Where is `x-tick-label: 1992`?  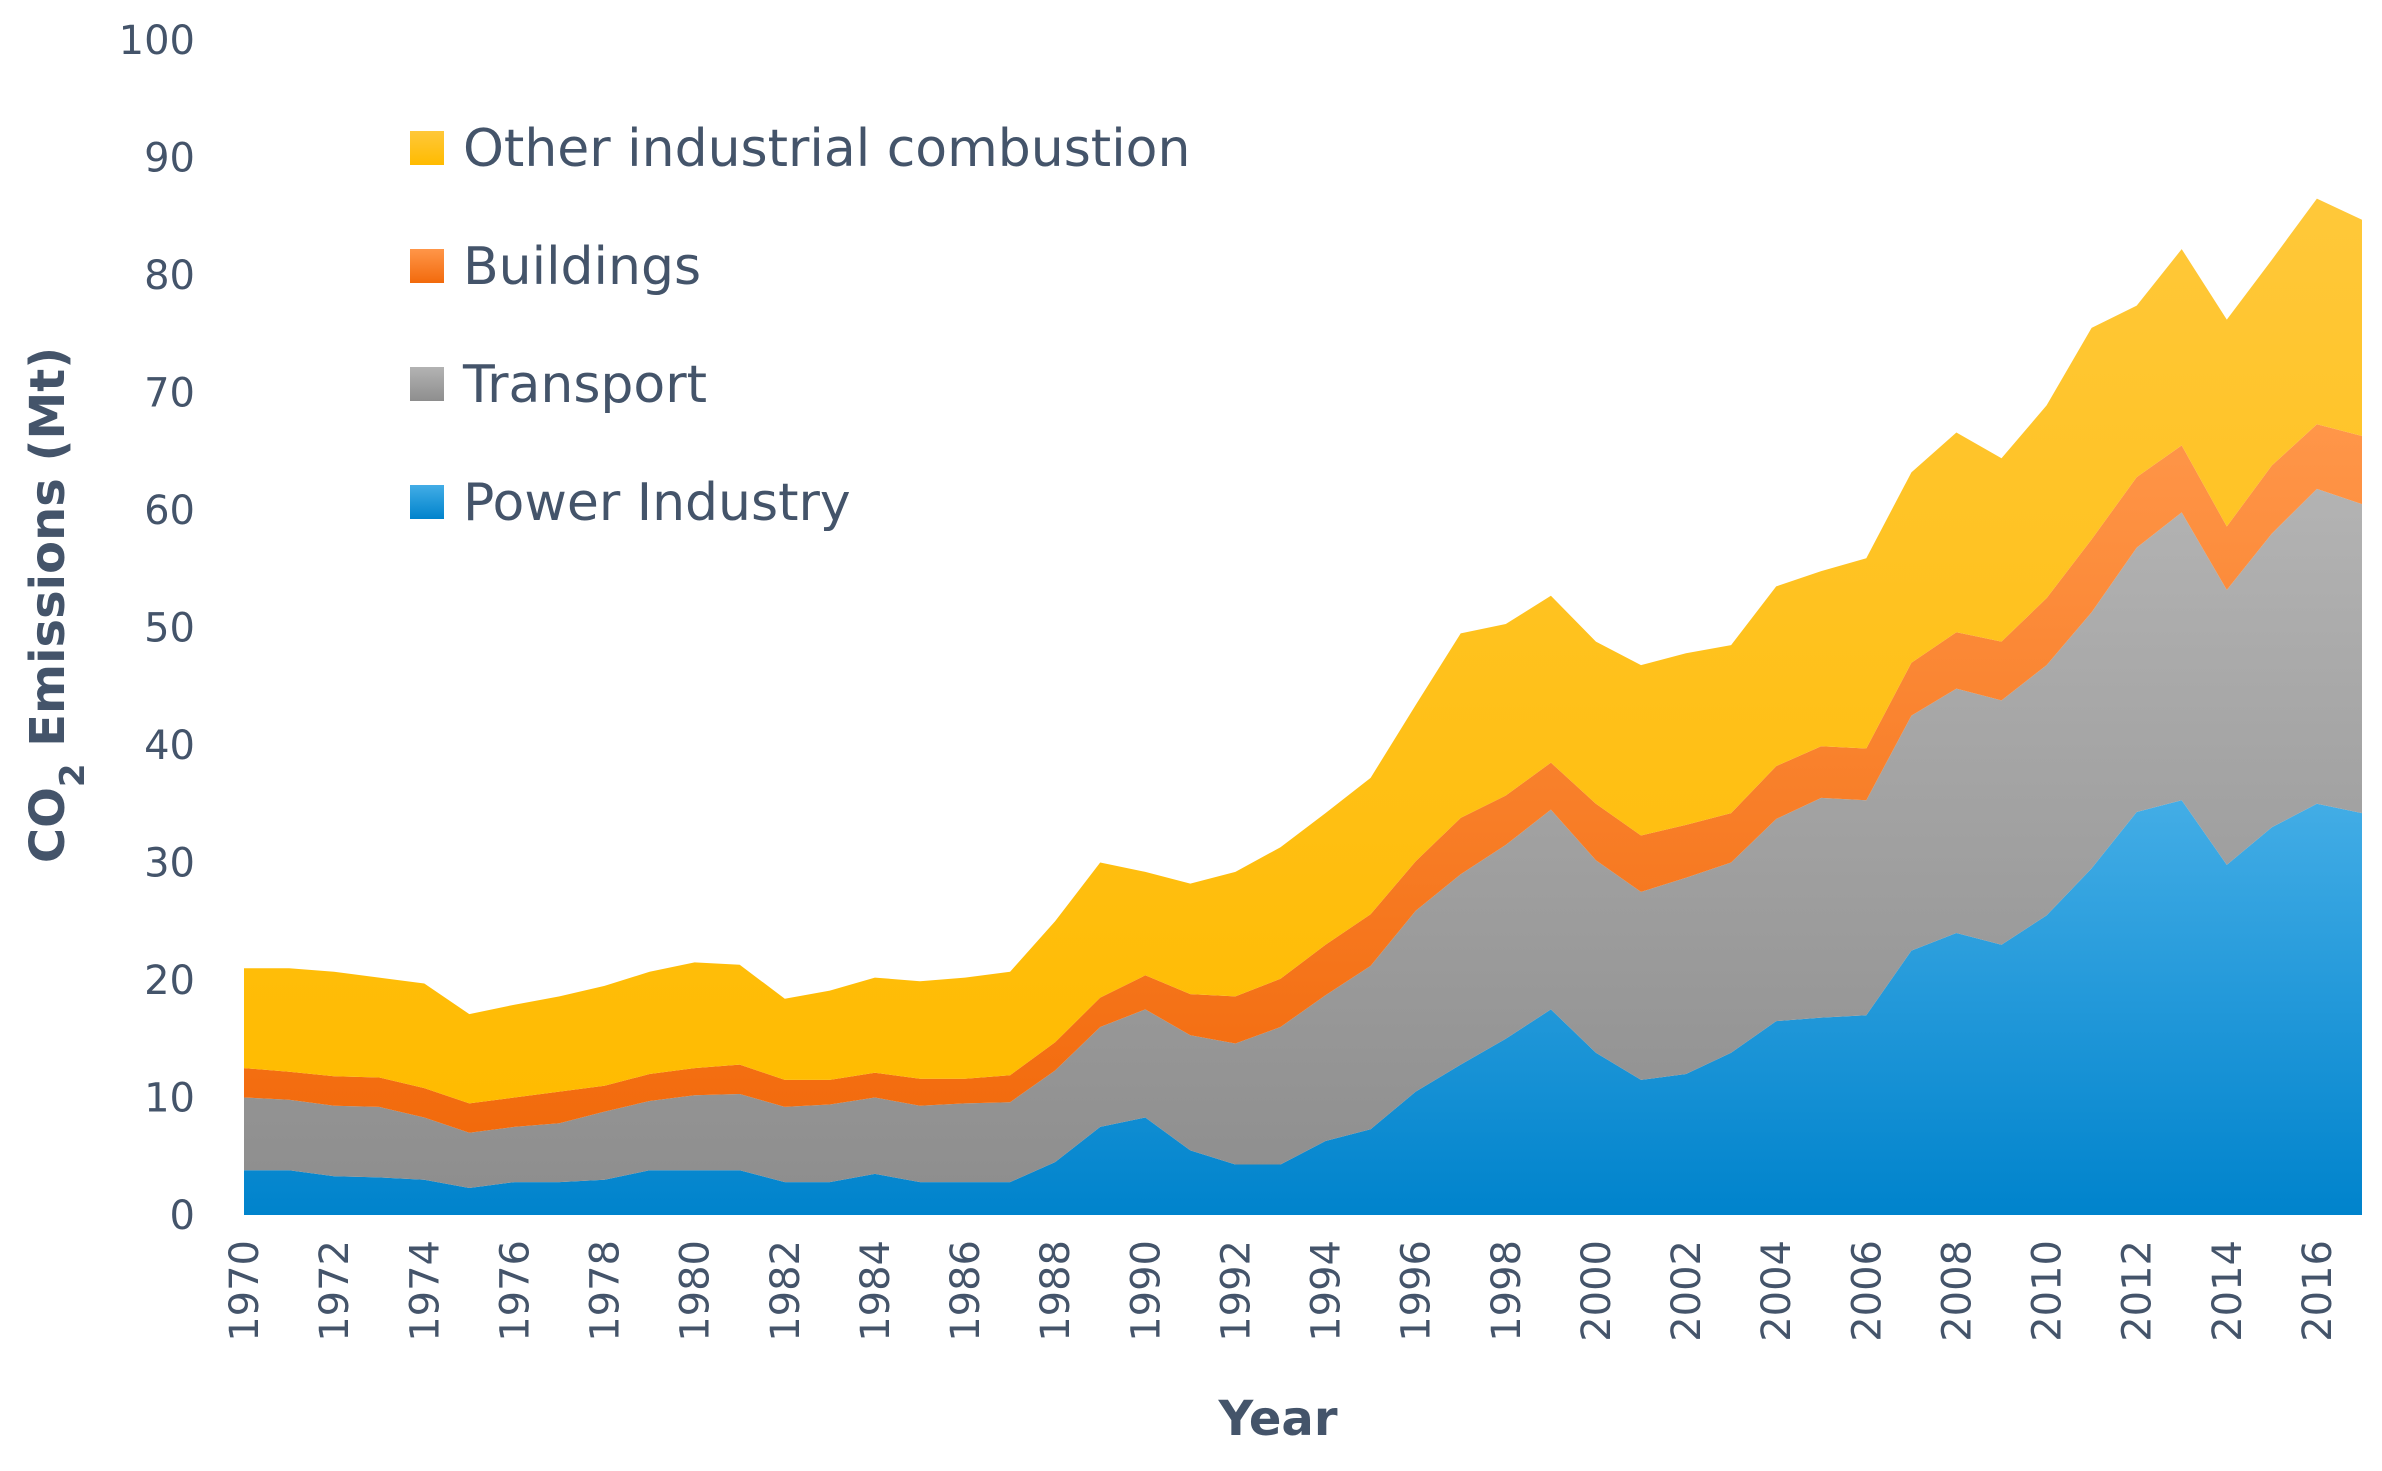 x-tick-label: 1992 is located at coordinates (1236, 1291).